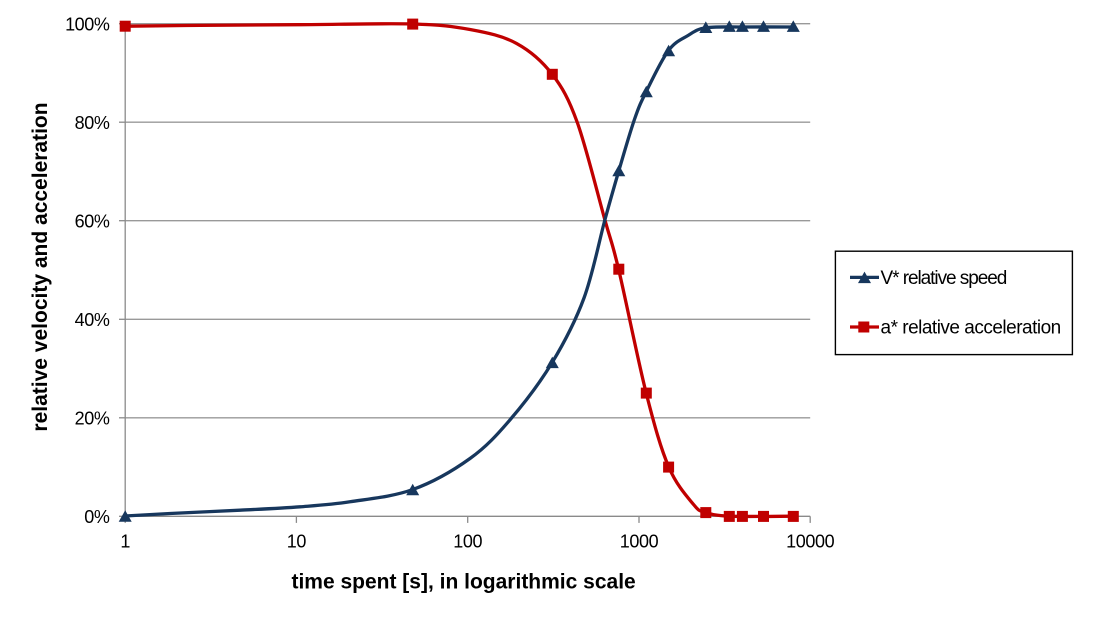  Describe the element at coordinates (92, 418) in the screenshot. I see `svg-text: 20%` at that location.